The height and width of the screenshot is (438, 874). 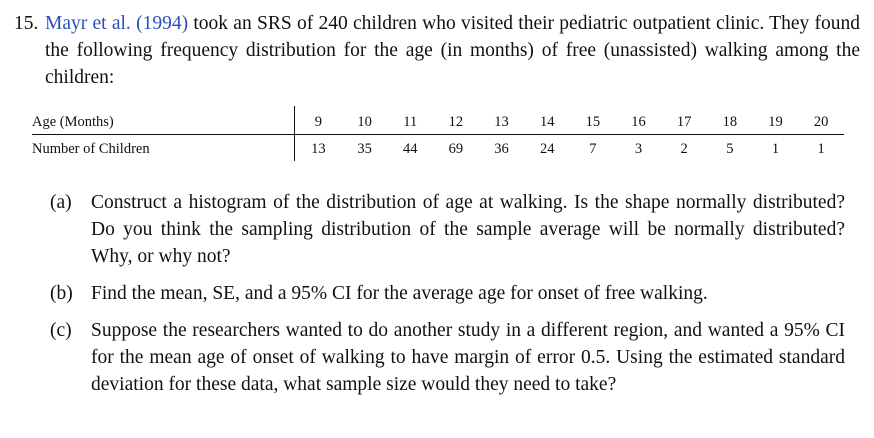 I want to click on age-cell: 12, so click(x=456, y=120).